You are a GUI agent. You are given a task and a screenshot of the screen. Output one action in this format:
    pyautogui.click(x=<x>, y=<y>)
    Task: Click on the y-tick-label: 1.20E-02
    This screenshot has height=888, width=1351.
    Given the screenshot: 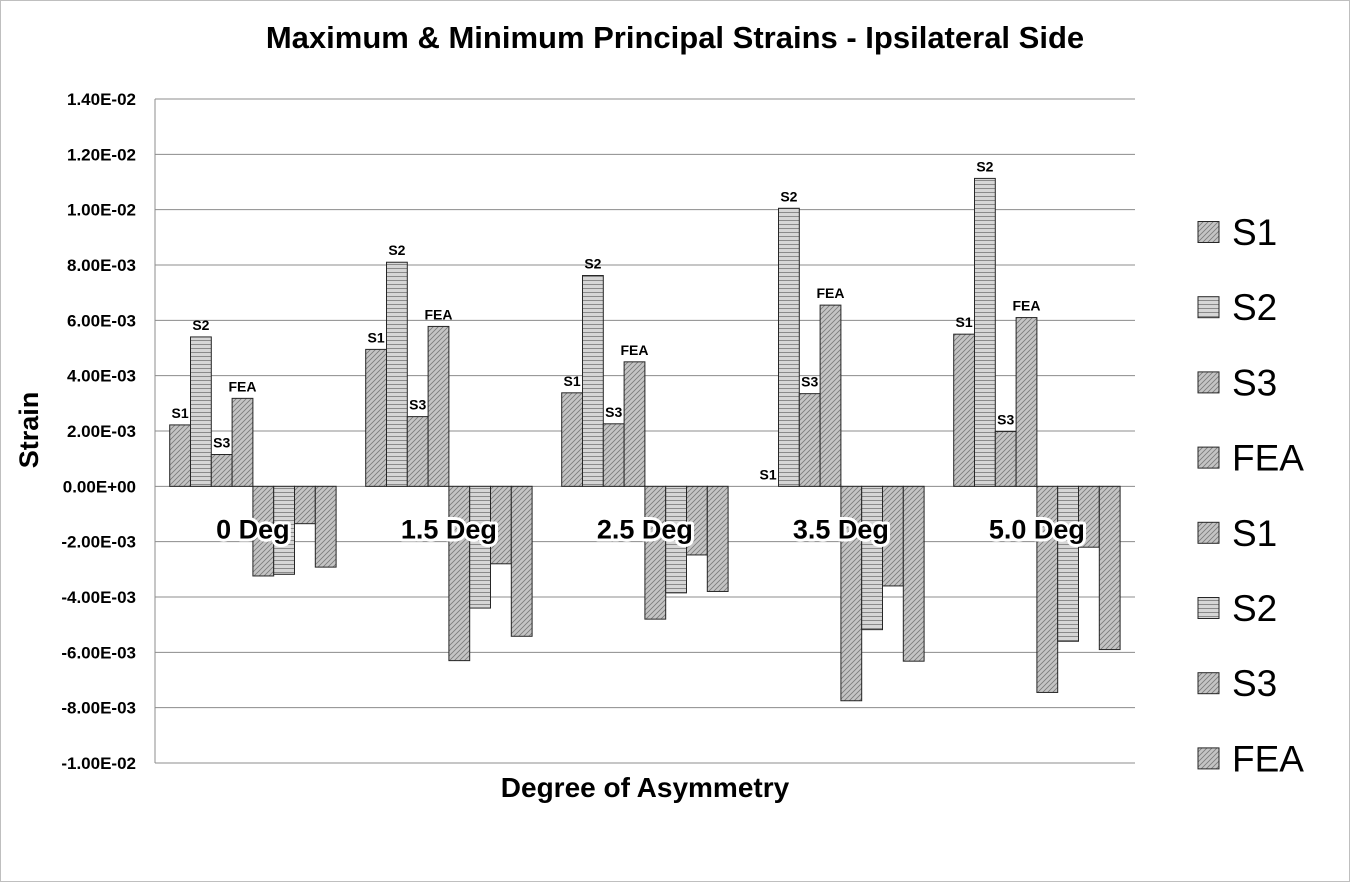 What is the action you would take?
    pyautogui.click(x=101, y=154)
    